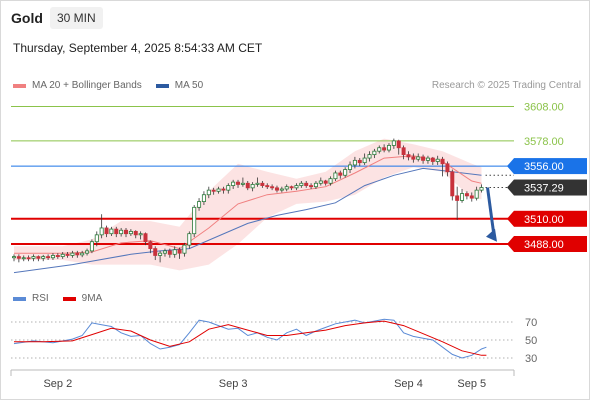 This screenshot has width=590, height=400. I want to click on legend-item-9ma: 9MA, so click(82, 298).